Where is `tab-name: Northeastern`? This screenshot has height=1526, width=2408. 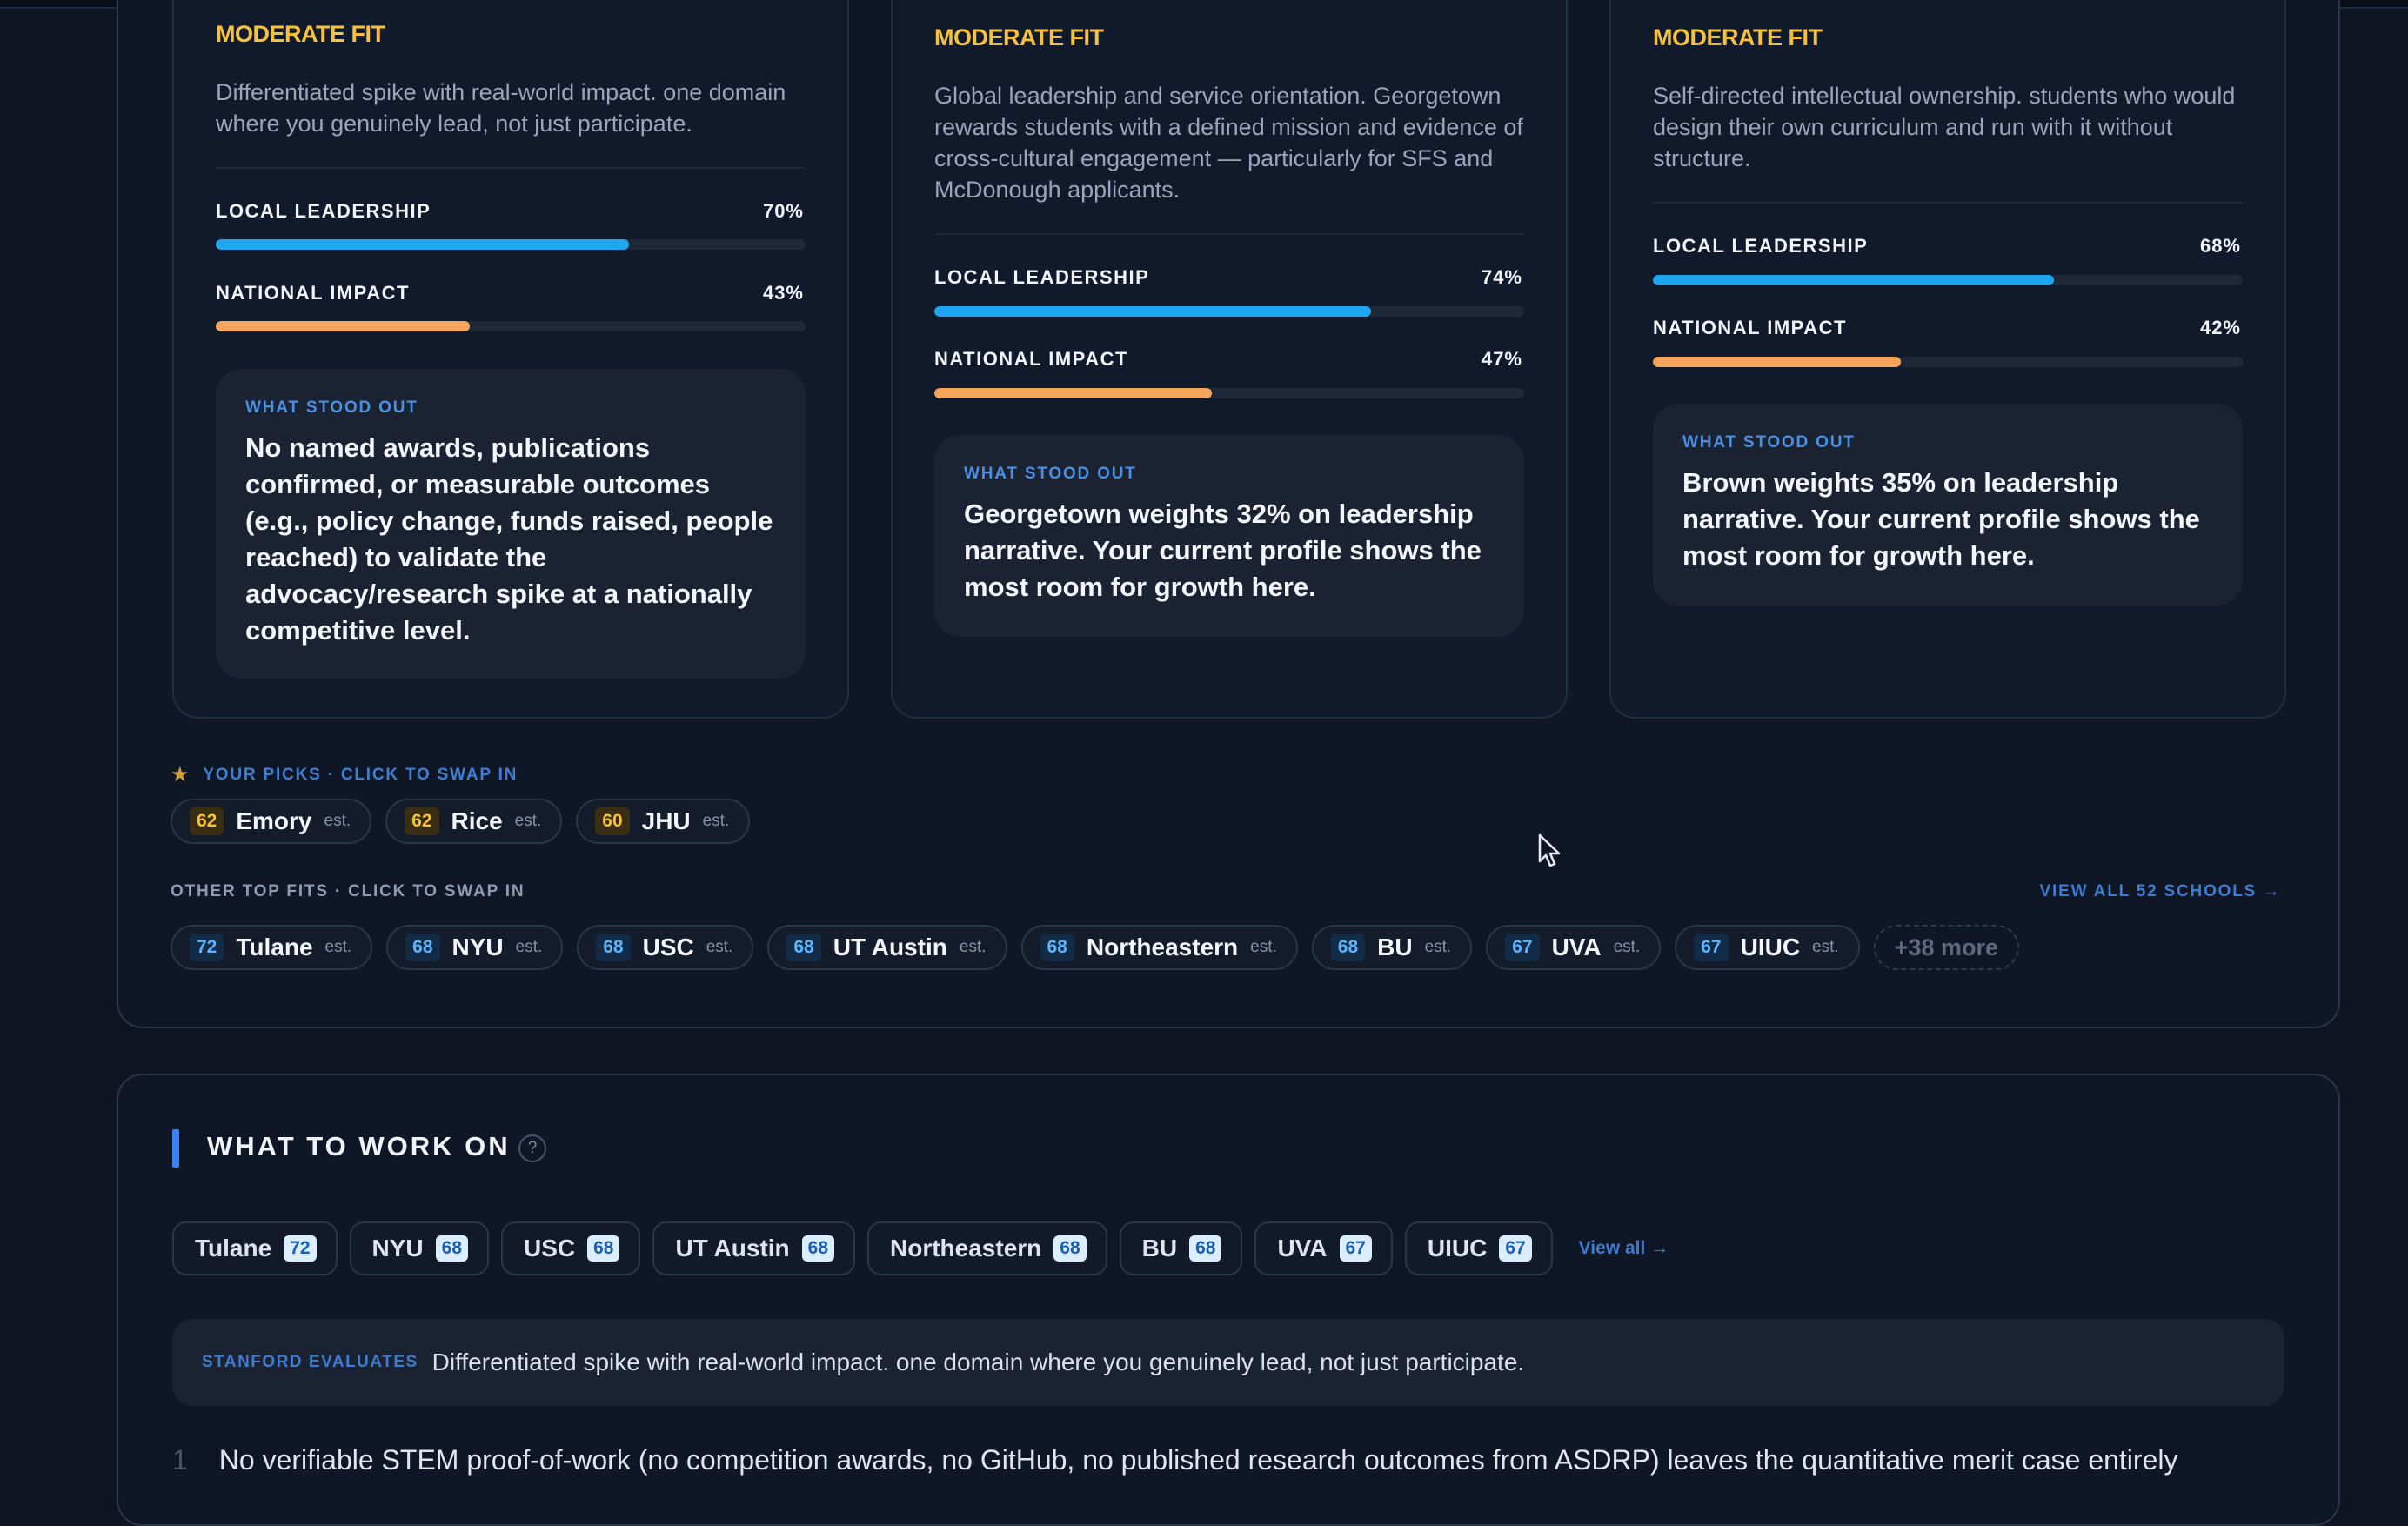
tab-name: Northeastern is located at coordinates (966, 1249).